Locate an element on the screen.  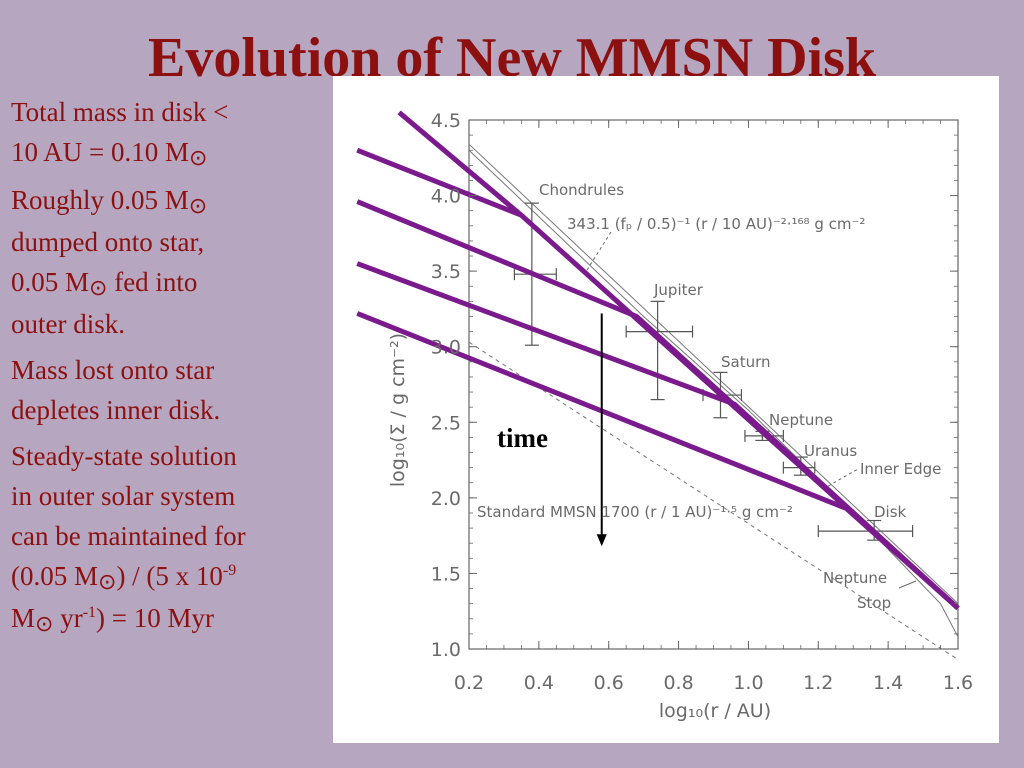
y-tick-label: 1.5 is located at coordinates (446, 574).